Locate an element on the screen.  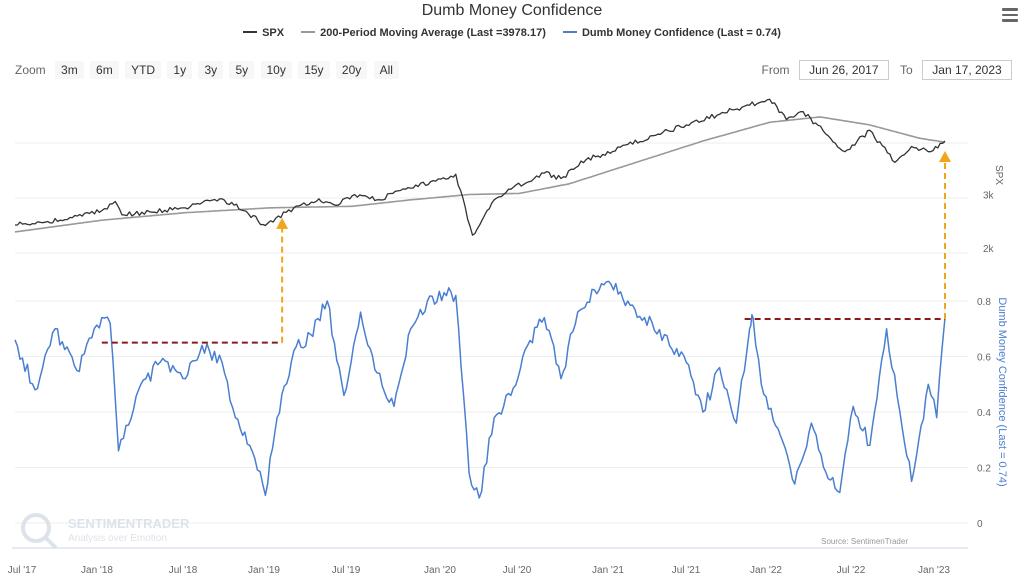
legend-label: SPX is located at coordinates (273, 33).